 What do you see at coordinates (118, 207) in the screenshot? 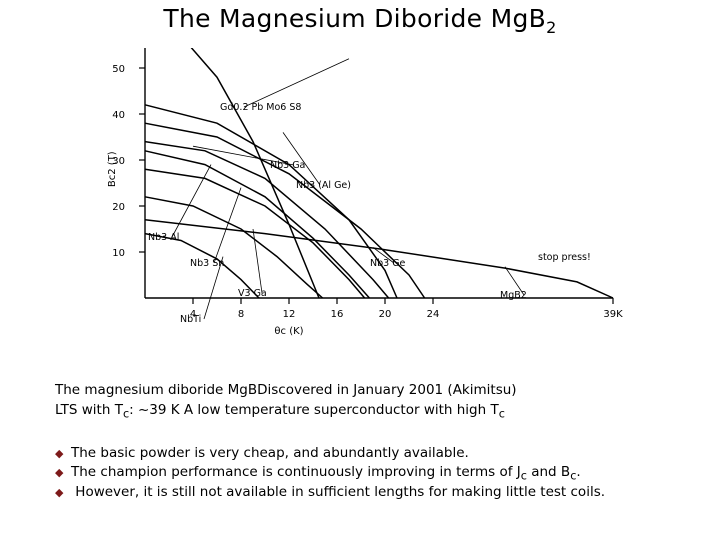
I see `y-tick-label: 20` at bounding box center [118, 207].